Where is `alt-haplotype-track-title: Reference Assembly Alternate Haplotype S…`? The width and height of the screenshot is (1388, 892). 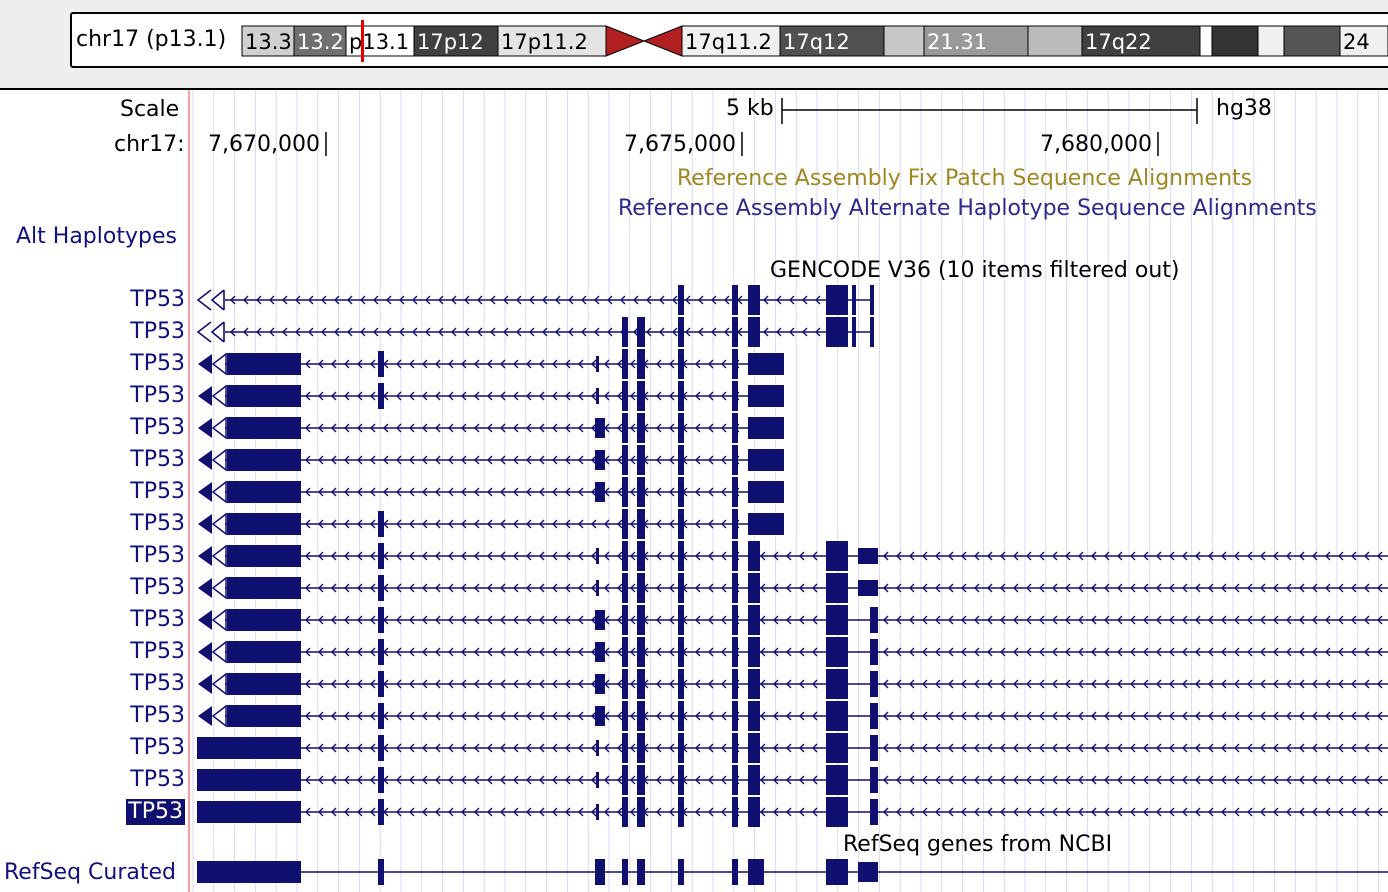
alt-haplotype-track-title: Reference Assembly Alternate Haplotype S… is located at coordinates (967, 208).